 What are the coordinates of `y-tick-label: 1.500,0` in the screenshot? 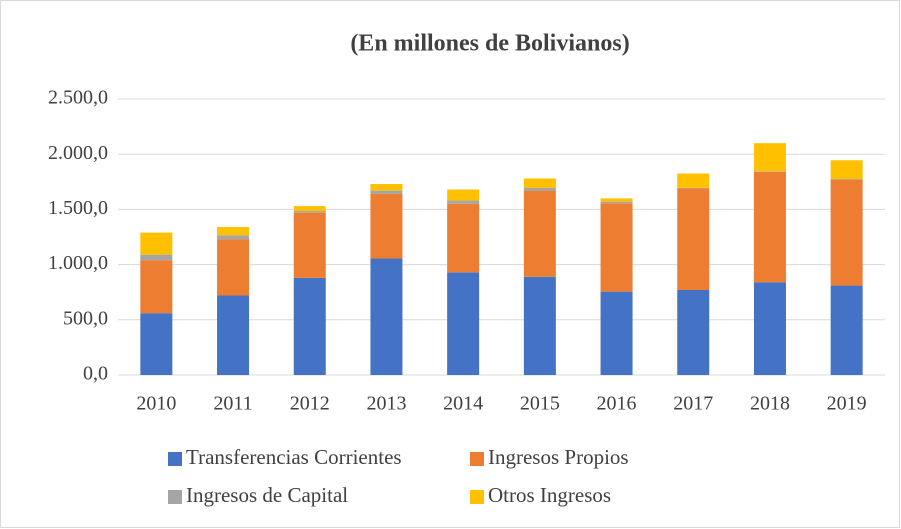 It's located at (78, 208).